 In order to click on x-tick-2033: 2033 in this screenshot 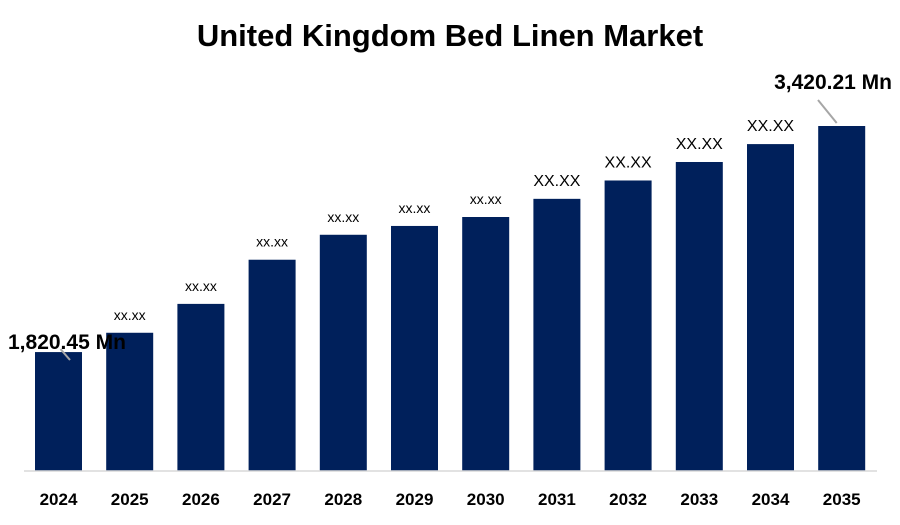, I will do `click(699, 499)`.